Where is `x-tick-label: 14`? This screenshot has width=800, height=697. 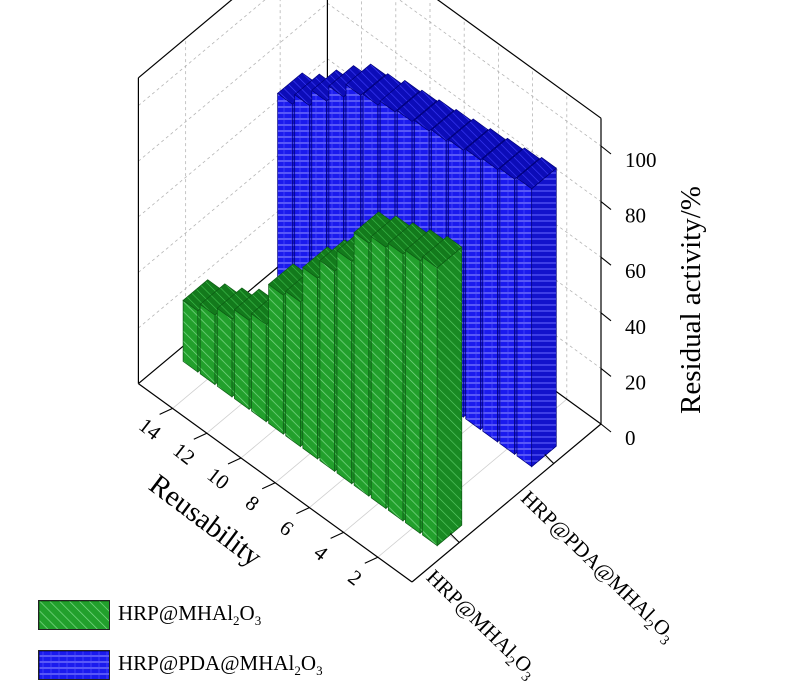 x-tick-label: 14 is located at coordinates (150, 429).